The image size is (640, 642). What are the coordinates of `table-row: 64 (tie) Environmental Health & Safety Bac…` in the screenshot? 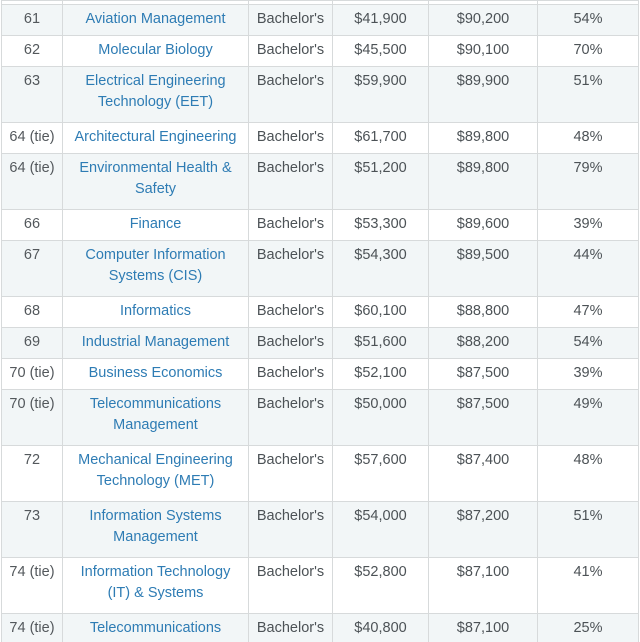 It's located at (320, 181).